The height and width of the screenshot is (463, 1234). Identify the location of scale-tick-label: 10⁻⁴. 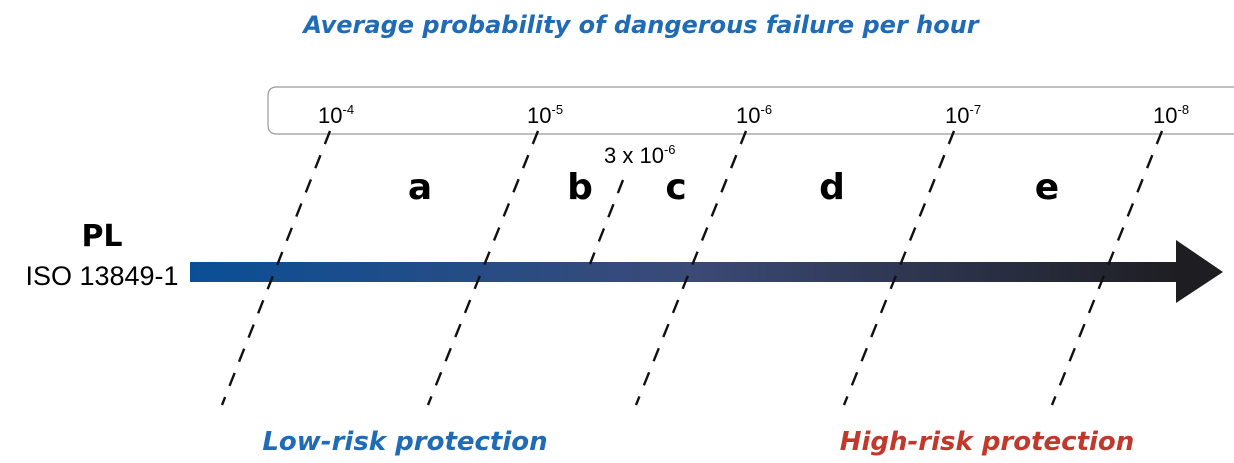
(336, 115).